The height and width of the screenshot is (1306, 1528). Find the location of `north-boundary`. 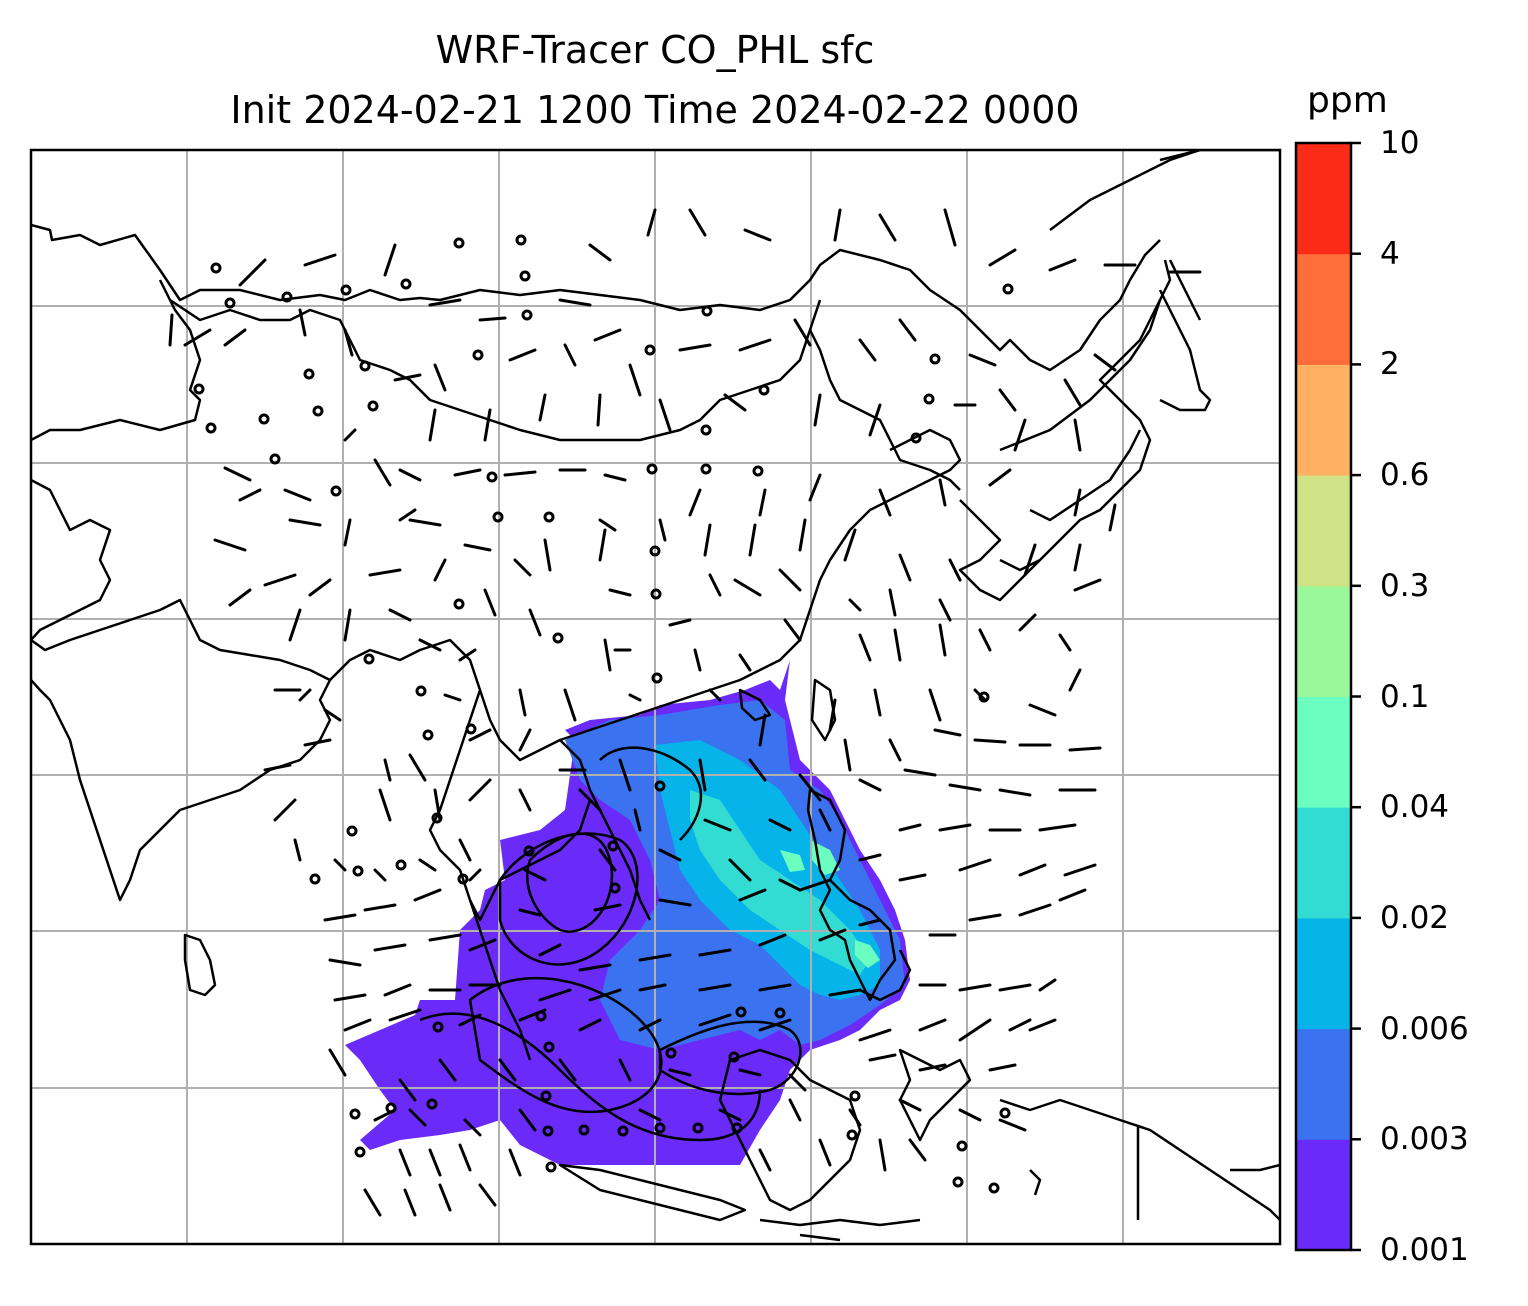

north-boundary is located at coordinates (1100, 301).